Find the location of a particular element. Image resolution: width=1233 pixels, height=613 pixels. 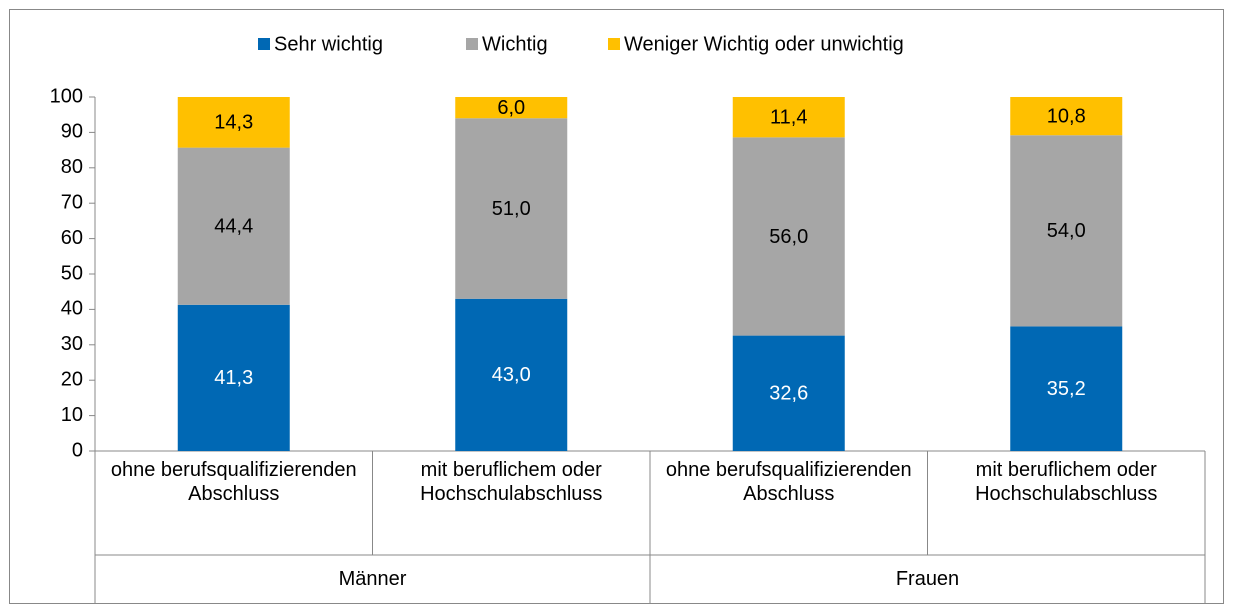

legend-label: Sehr wichtig is located at coordinates (328, 44).